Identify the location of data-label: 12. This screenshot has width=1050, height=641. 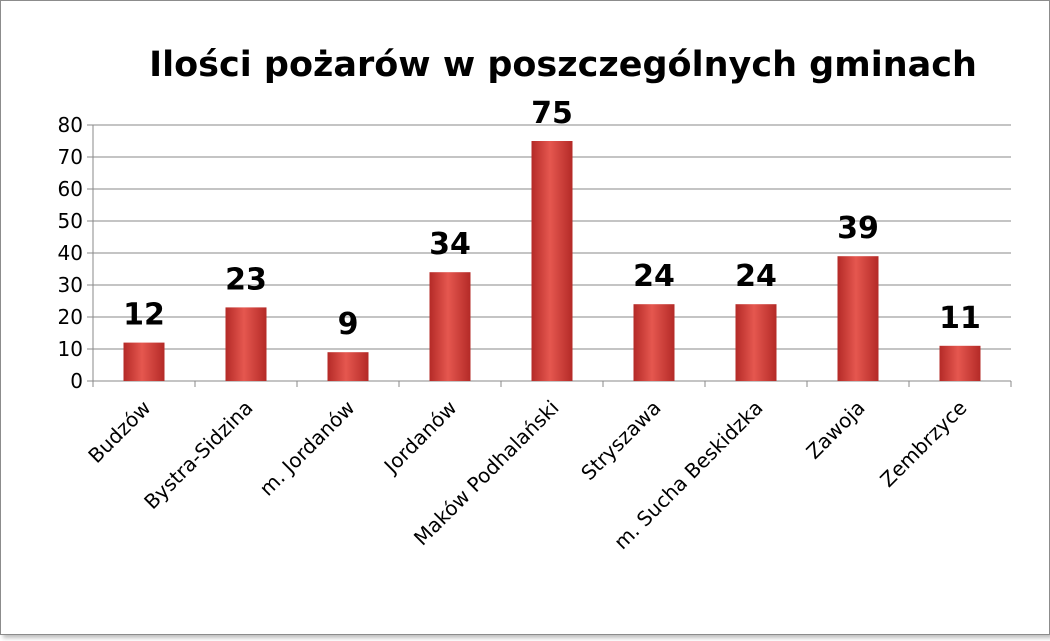
(144, 315).